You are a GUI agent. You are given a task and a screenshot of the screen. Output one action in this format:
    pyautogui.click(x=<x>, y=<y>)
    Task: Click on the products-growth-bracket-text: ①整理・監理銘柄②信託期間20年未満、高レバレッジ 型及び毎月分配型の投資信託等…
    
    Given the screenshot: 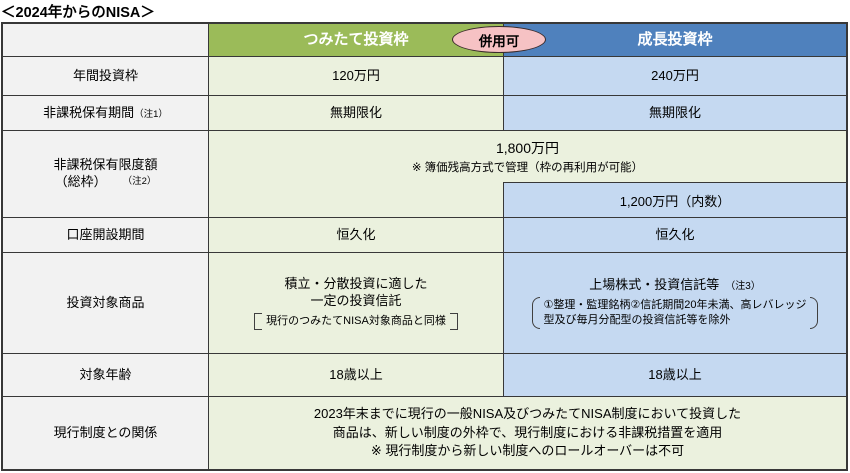 What is the action you would take?
    pyautogui.click(x=675, y=313)
    